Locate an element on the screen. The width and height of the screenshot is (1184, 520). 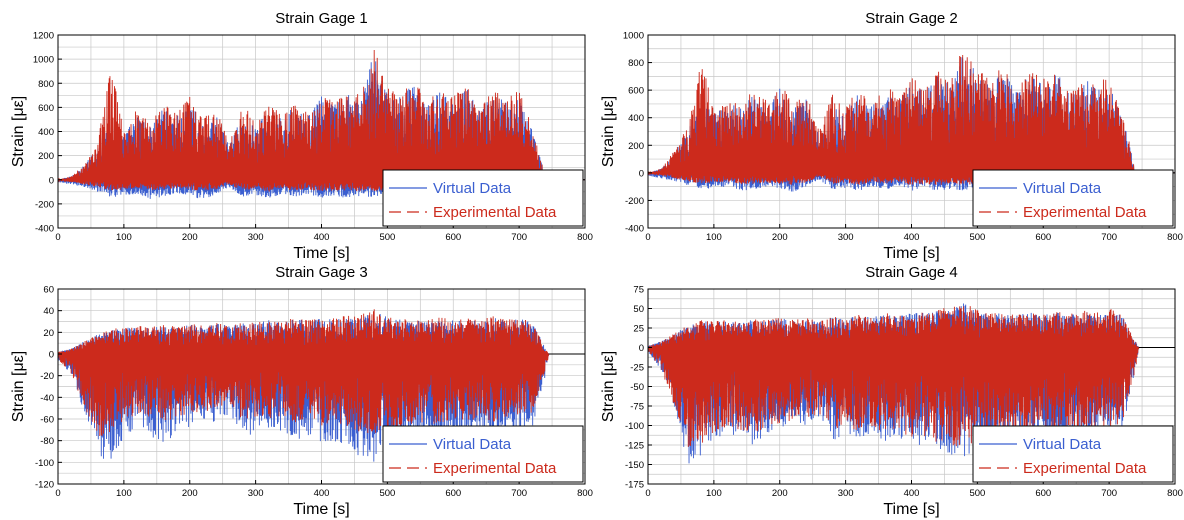
y-tick-label: -150 is located at coordinates (634, 465).